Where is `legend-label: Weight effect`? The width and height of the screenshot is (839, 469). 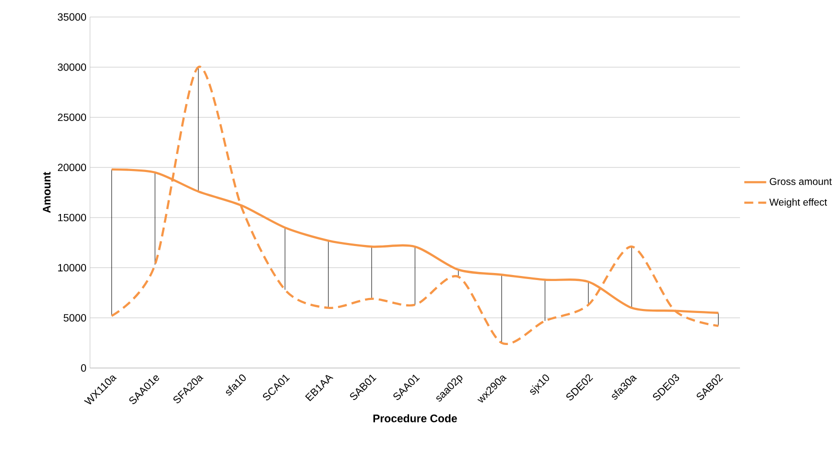 legend-label: Weight effect is located at coordinates (798, 203).